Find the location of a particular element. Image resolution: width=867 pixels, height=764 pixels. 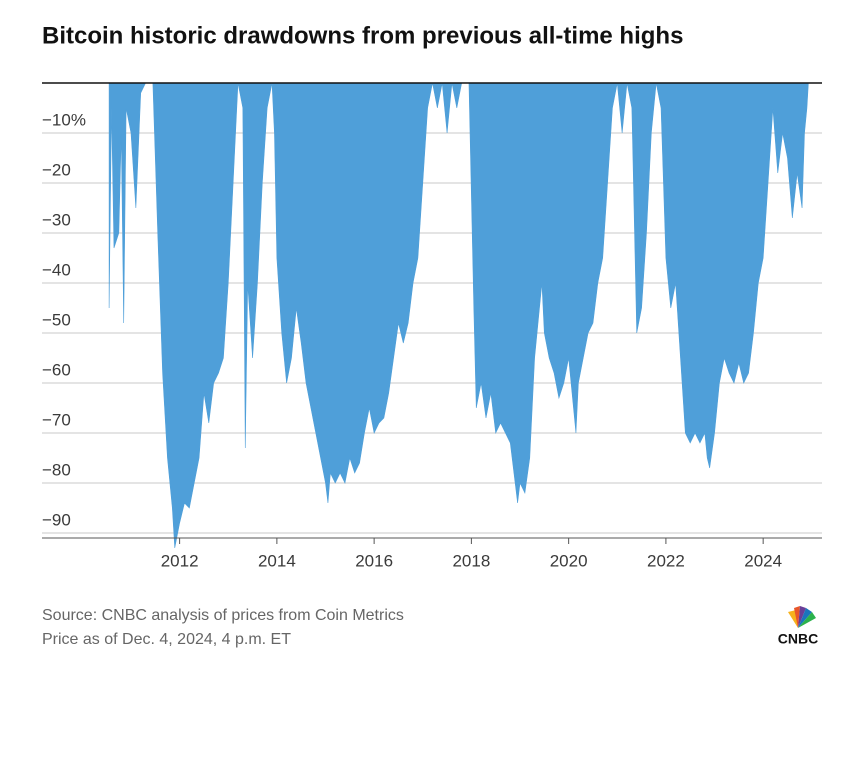

y-tick-label: −70 is located at coordinates (56, 419).